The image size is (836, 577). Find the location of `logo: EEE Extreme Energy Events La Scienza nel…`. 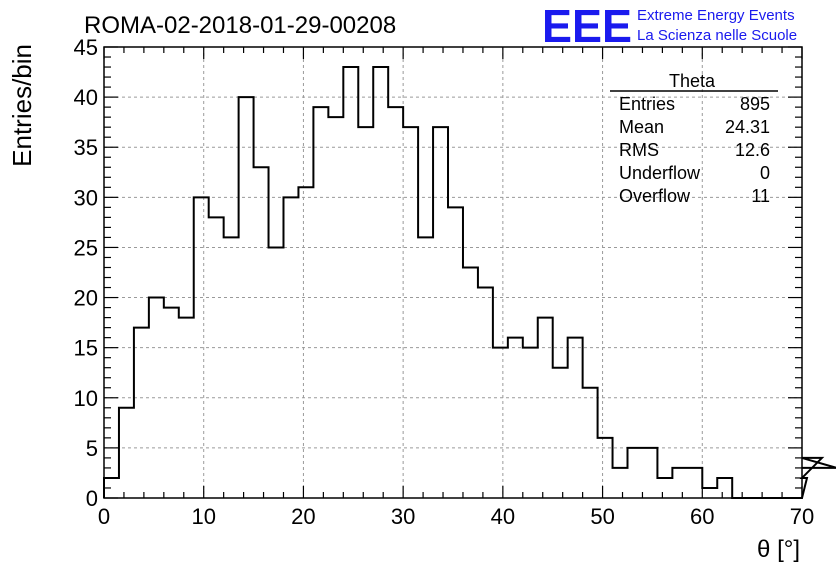

logo: EEE Extreme Energy Events La Scienza nel… is located at coordinates (669, 26).